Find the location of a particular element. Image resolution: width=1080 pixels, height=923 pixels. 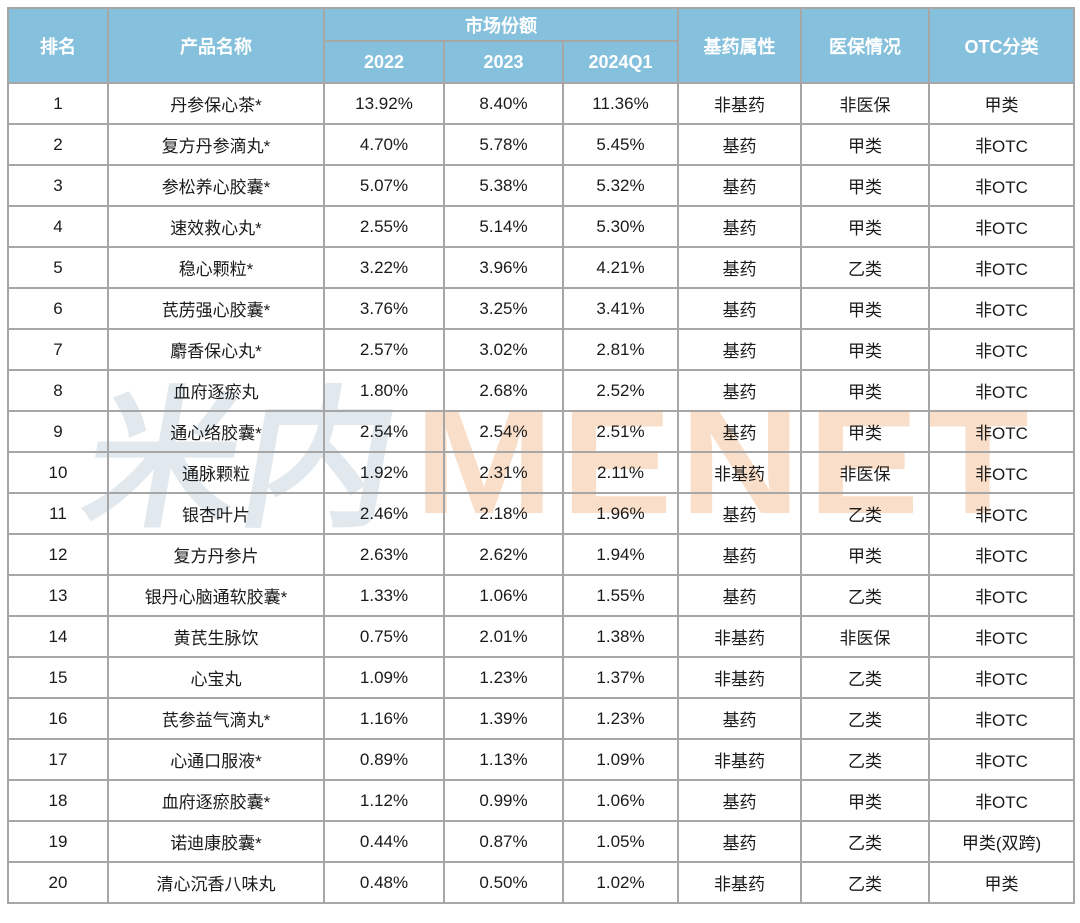

table-row: 1 丹参保心茶* 13.92% 8.40% 11.36% 非基药 非医保 甲类 is located at coordinates (541, 103).